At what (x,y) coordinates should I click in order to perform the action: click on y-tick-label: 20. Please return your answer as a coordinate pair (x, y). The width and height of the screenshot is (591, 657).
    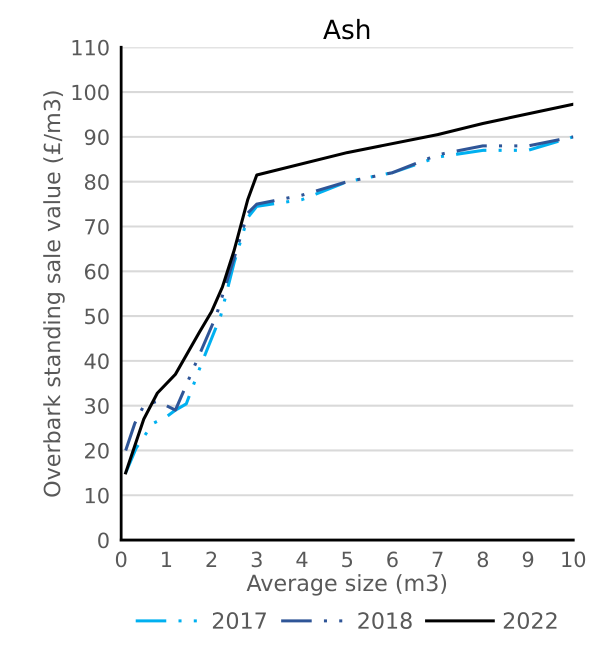
    Looking at the image, I should click on (97, 450).